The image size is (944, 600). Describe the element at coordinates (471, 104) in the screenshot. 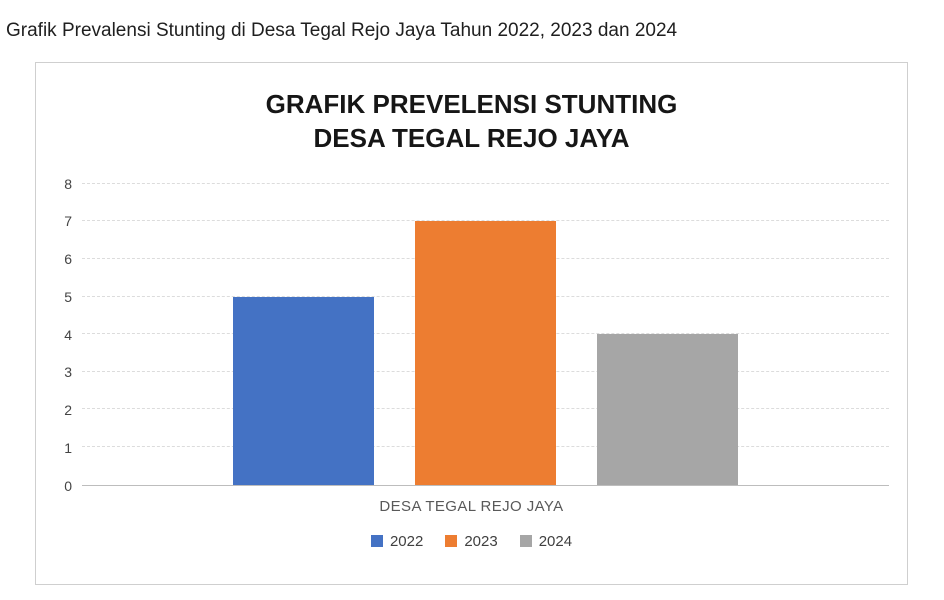

I see `chart-title-line1: GRAFIK PREVELENSI STUNTING` at that location.